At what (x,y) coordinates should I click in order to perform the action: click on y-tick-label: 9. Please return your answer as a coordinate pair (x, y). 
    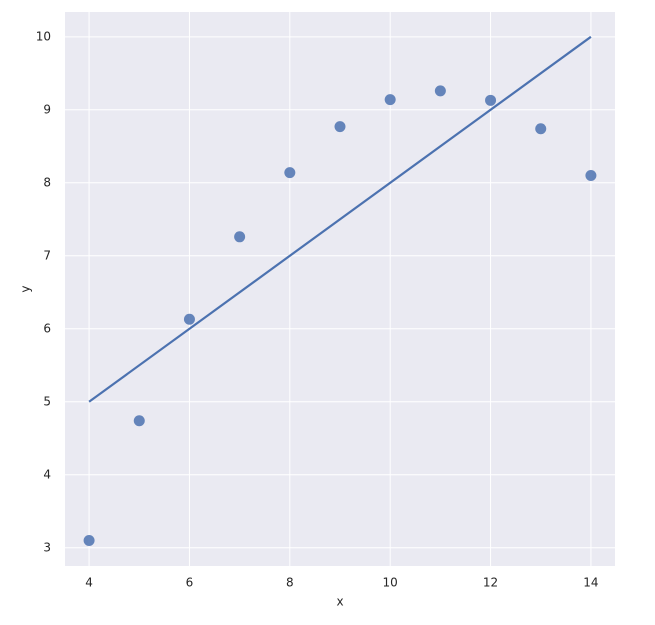
    Looking at the image, I should click on (47, 109).